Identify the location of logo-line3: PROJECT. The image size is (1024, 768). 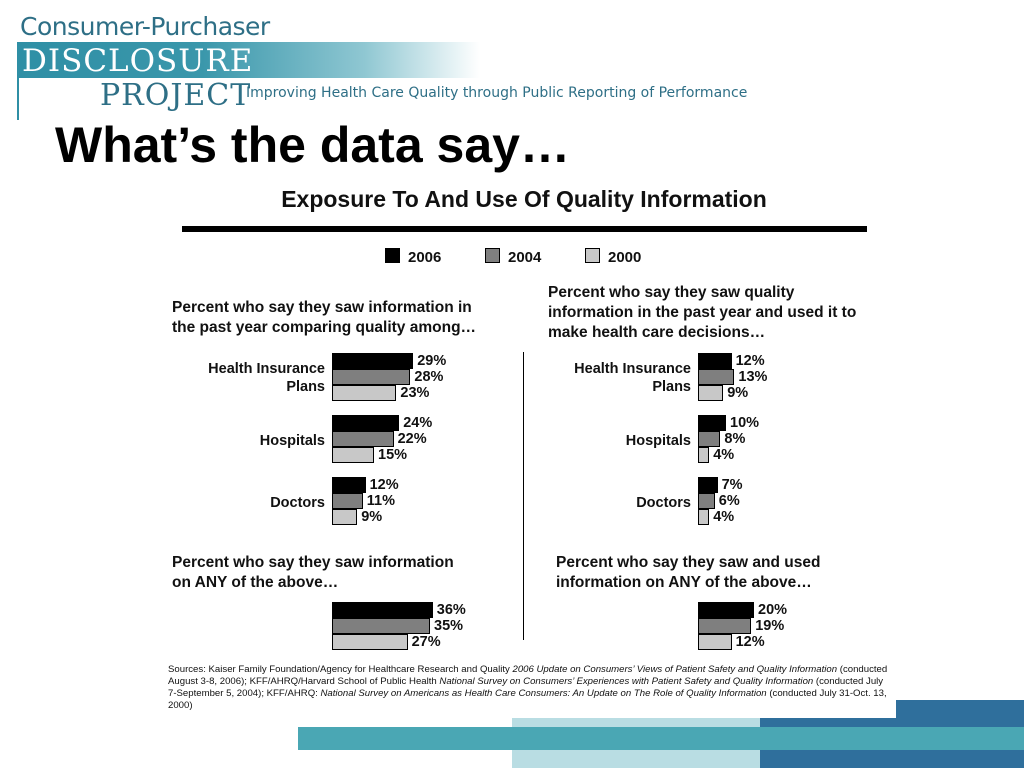
(176, 95).